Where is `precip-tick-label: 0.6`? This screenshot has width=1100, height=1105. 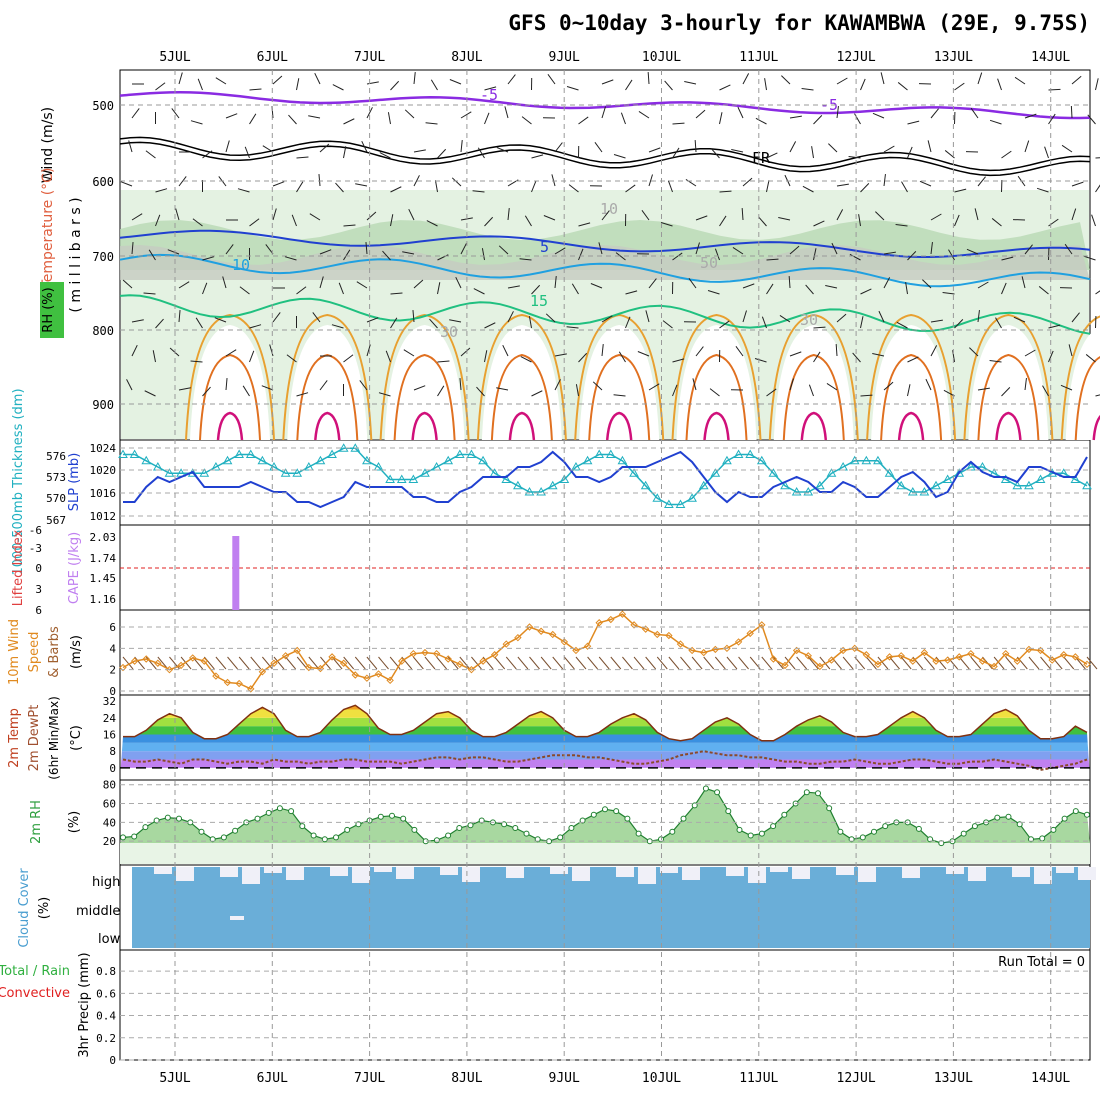 precip-tick-label: 0.6 is located at coordinates (106, 993).